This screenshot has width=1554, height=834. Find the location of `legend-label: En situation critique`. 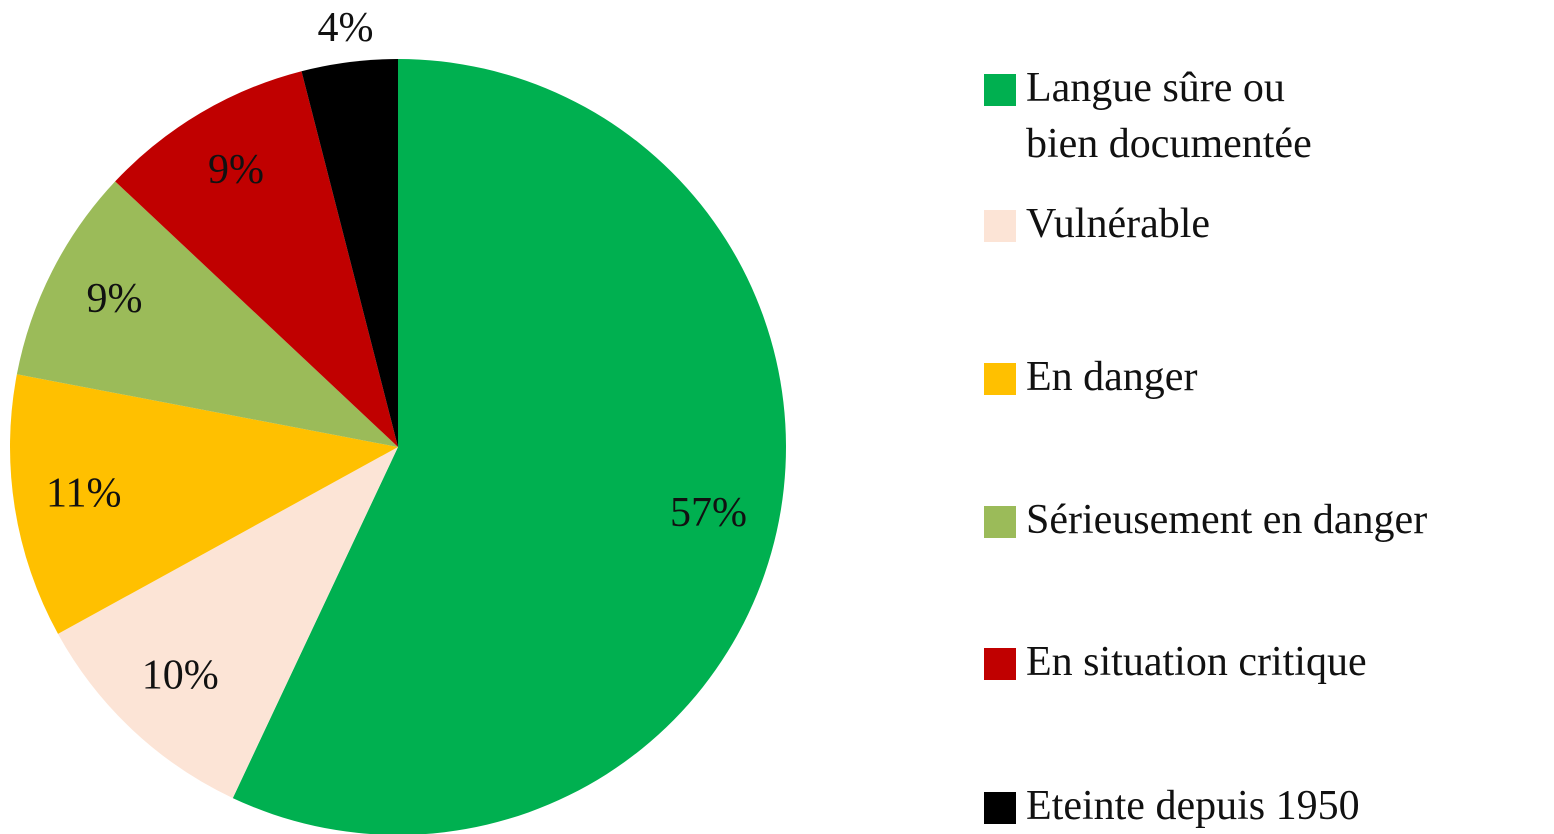

legend-label: En situation critique is located at coordinates (1196, 662).